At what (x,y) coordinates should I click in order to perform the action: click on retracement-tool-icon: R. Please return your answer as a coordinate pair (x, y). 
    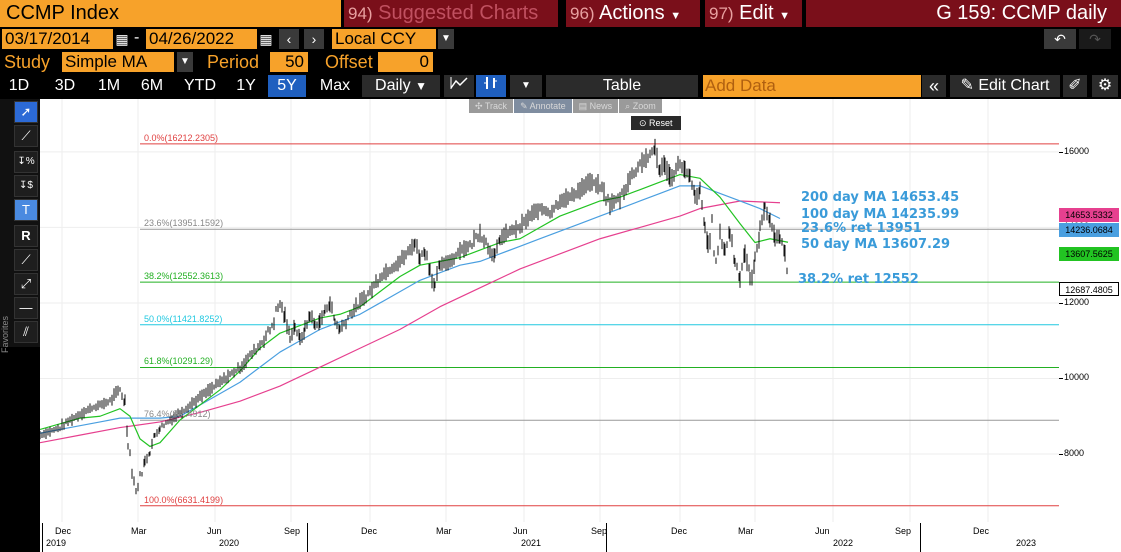
    Looking at the image, I should click on (26, 236).